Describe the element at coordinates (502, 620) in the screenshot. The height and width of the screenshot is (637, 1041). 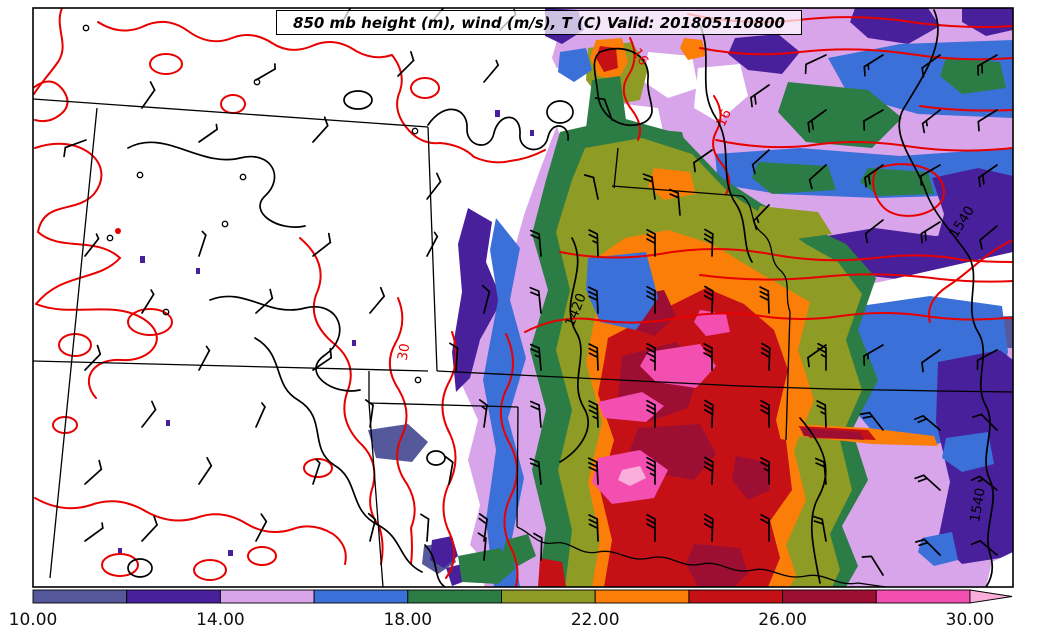
I see `colorbar-tick-labels: 10.00 14.00 18.00 22.00 26.00 30.00` at that location.